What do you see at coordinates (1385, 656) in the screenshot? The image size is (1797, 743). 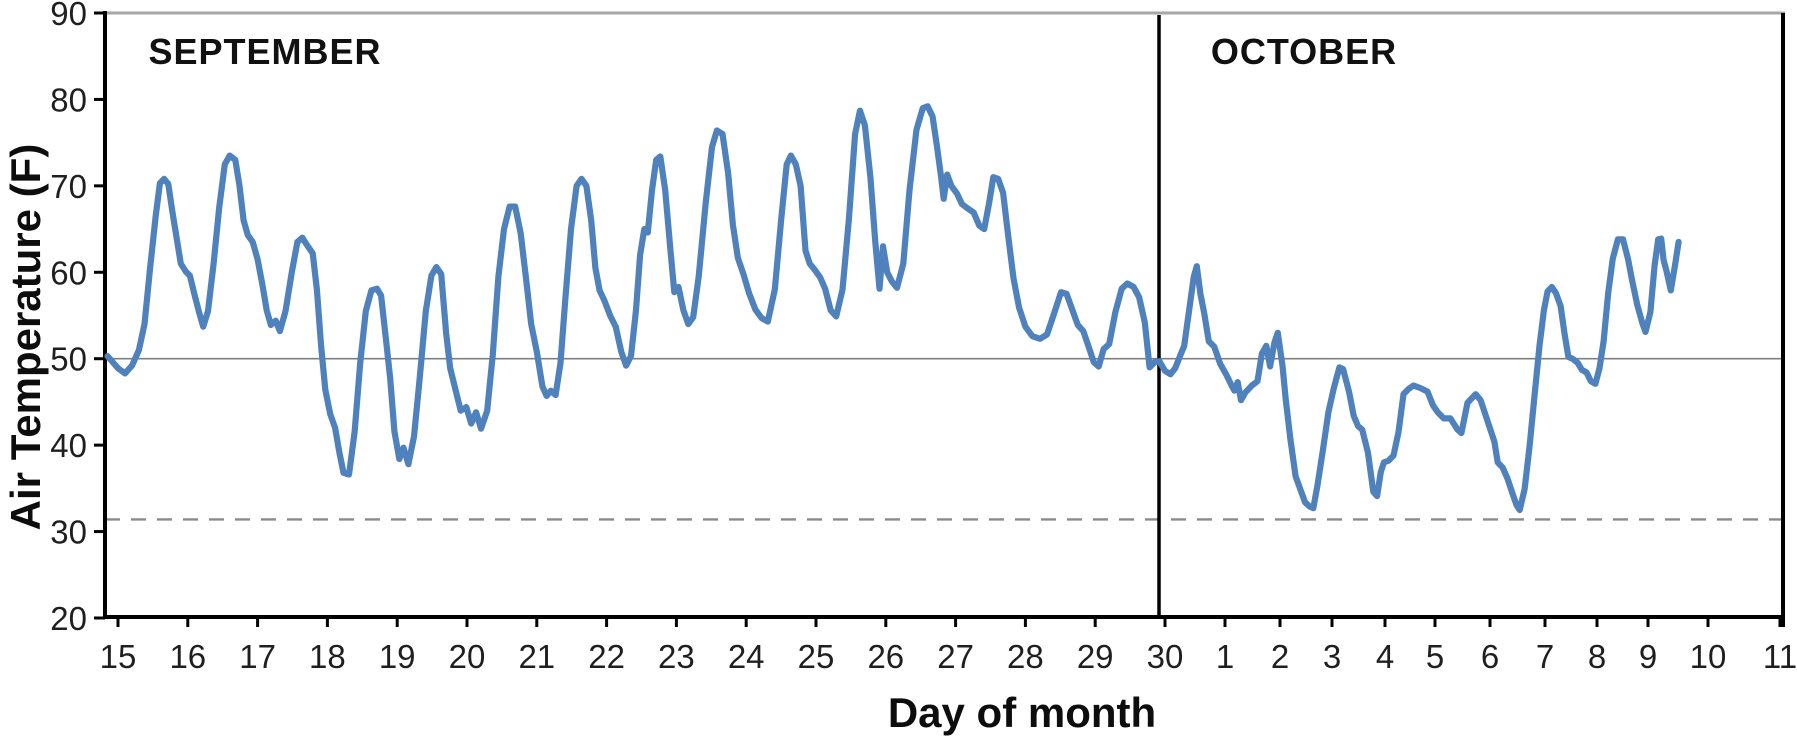 I see `x-tick-label-oct-4: 4` at bounding box center [1385, 656].